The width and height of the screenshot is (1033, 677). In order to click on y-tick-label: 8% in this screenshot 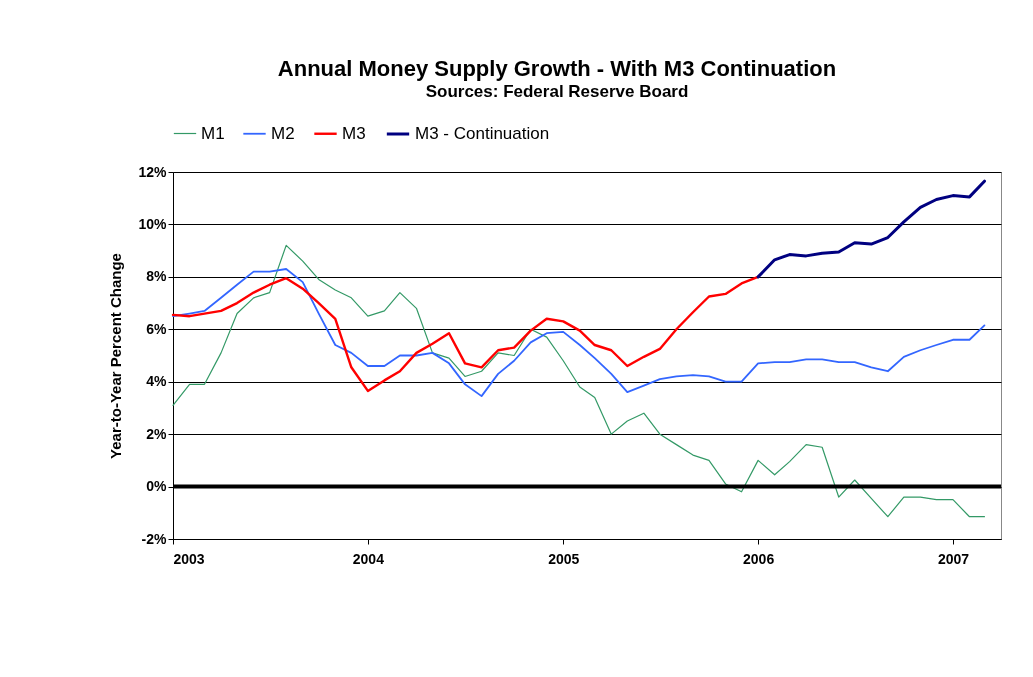, I will do `click(157, 276)`.